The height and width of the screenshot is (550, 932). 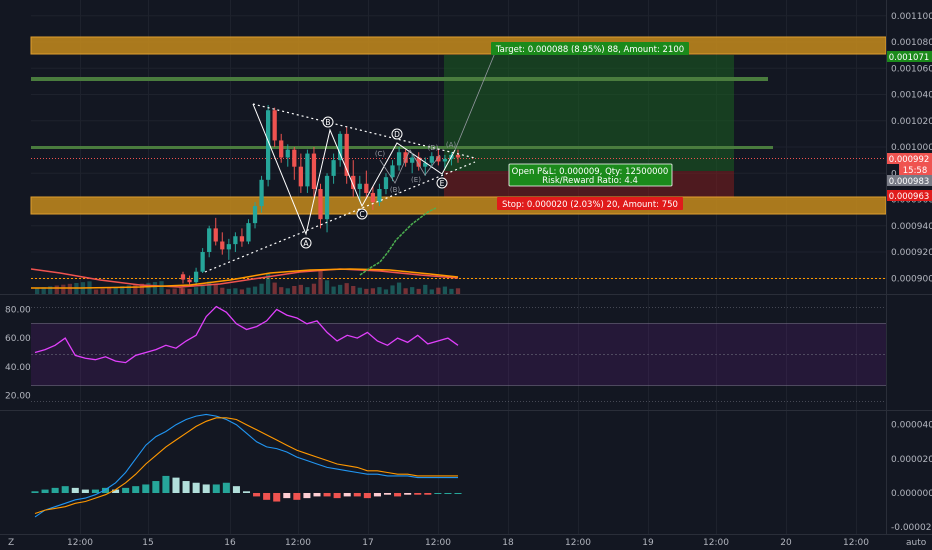 I want to click on timezone-corner-label: Z, so click(x=11, y=543).